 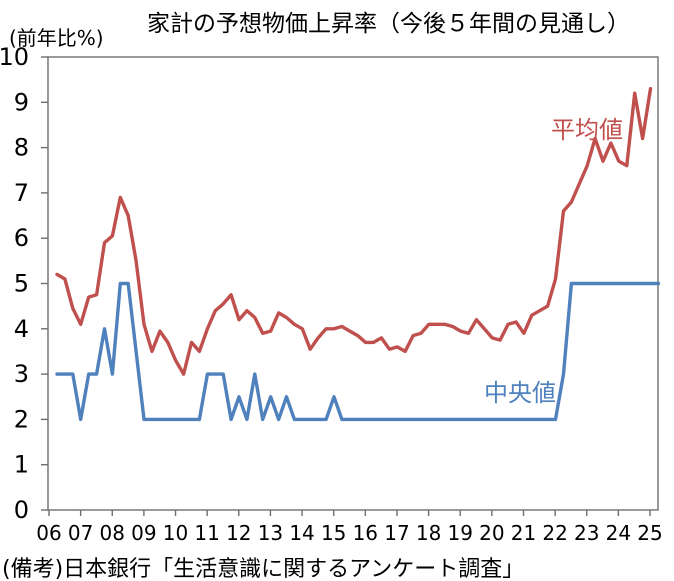 What do you see at coordinates (21, 374) in the screenshot?
I see `y-tick-label: 3` at bounding box center [21, 374].